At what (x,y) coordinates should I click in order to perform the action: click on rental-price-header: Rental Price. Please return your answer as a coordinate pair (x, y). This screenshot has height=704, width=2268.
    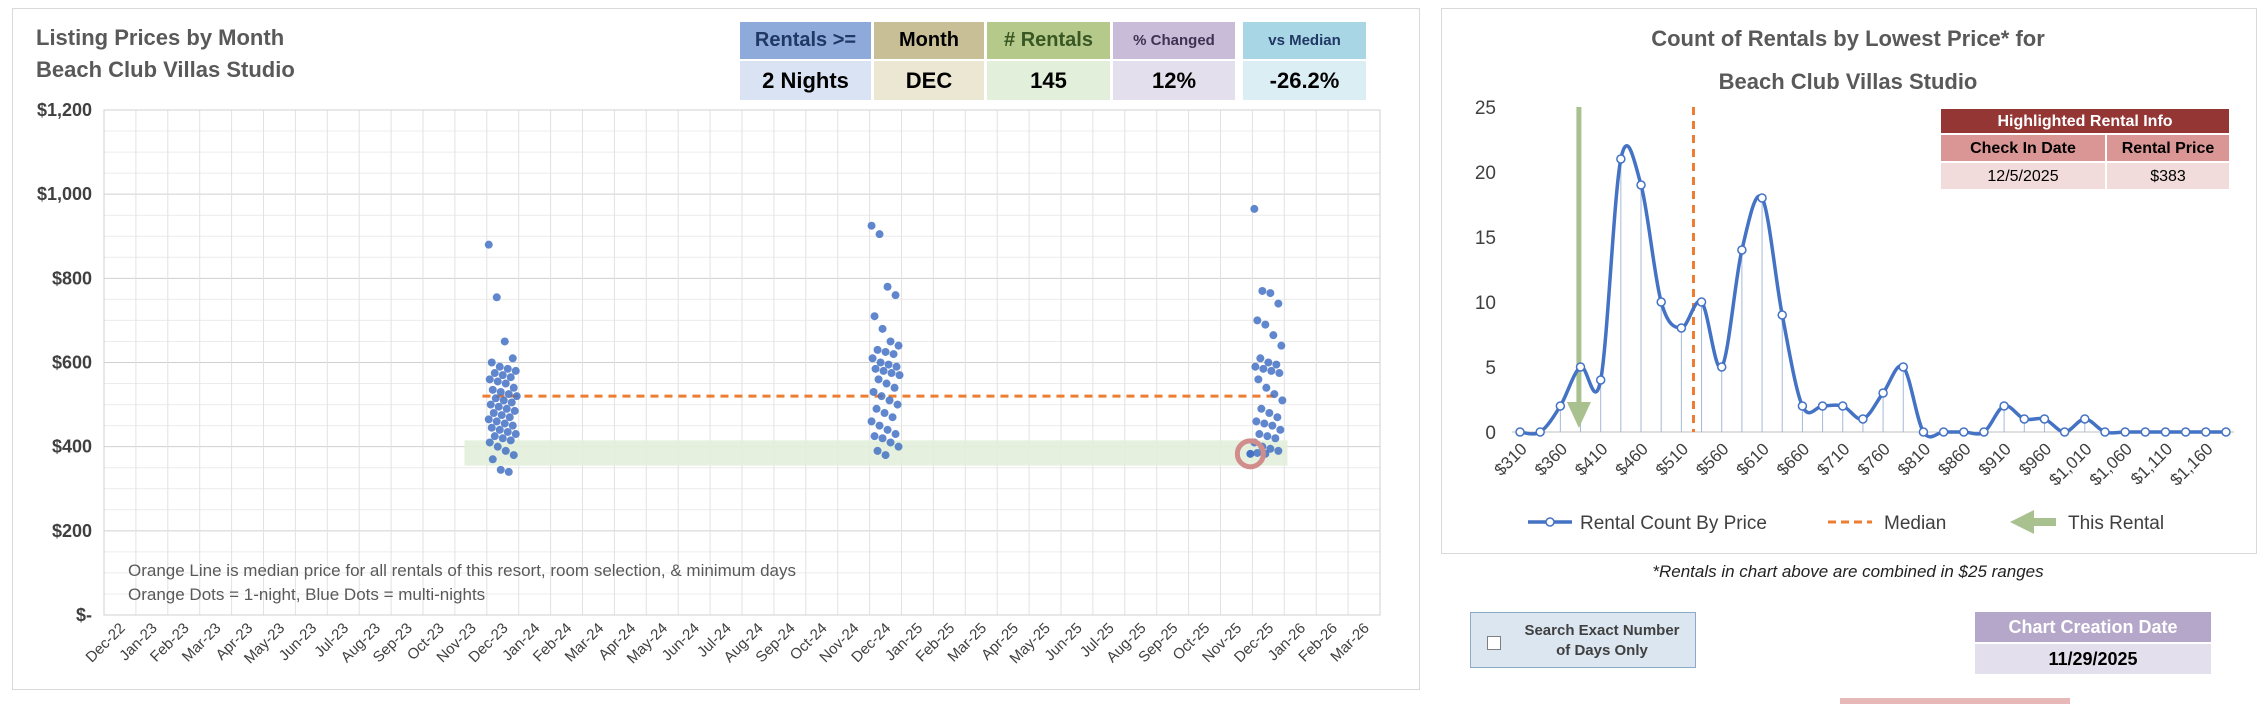
    Looking at the image, I should click on (2168, 148).